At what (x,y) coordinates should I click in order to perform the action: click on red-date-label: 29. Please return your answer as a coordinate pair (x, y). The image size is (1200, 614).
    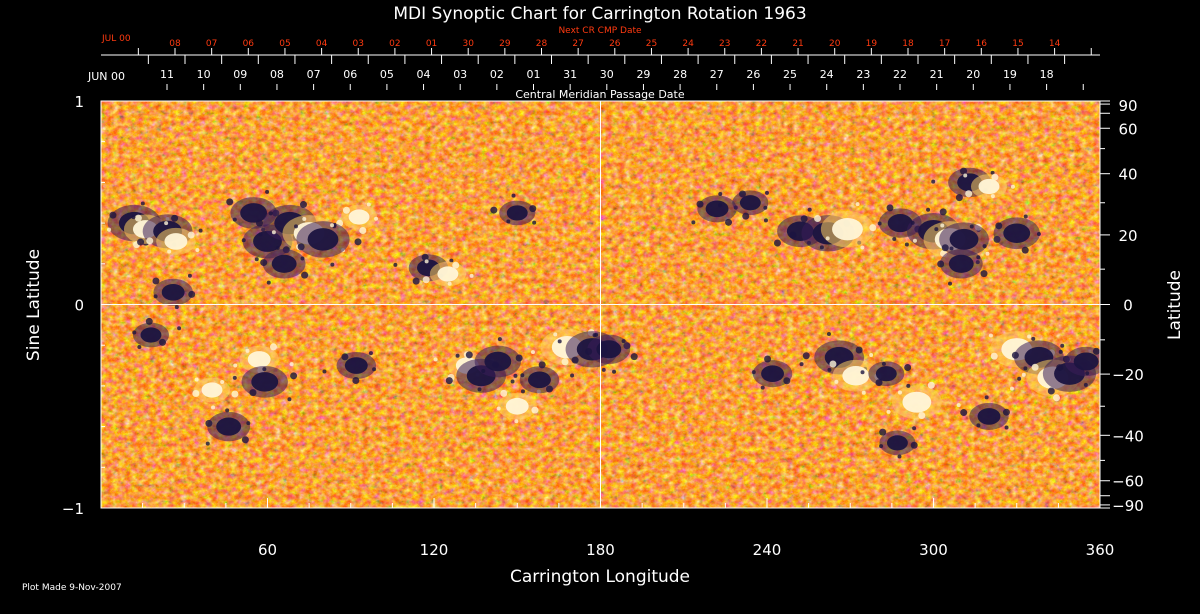
    Looking at the image, I should click on (505, 44).